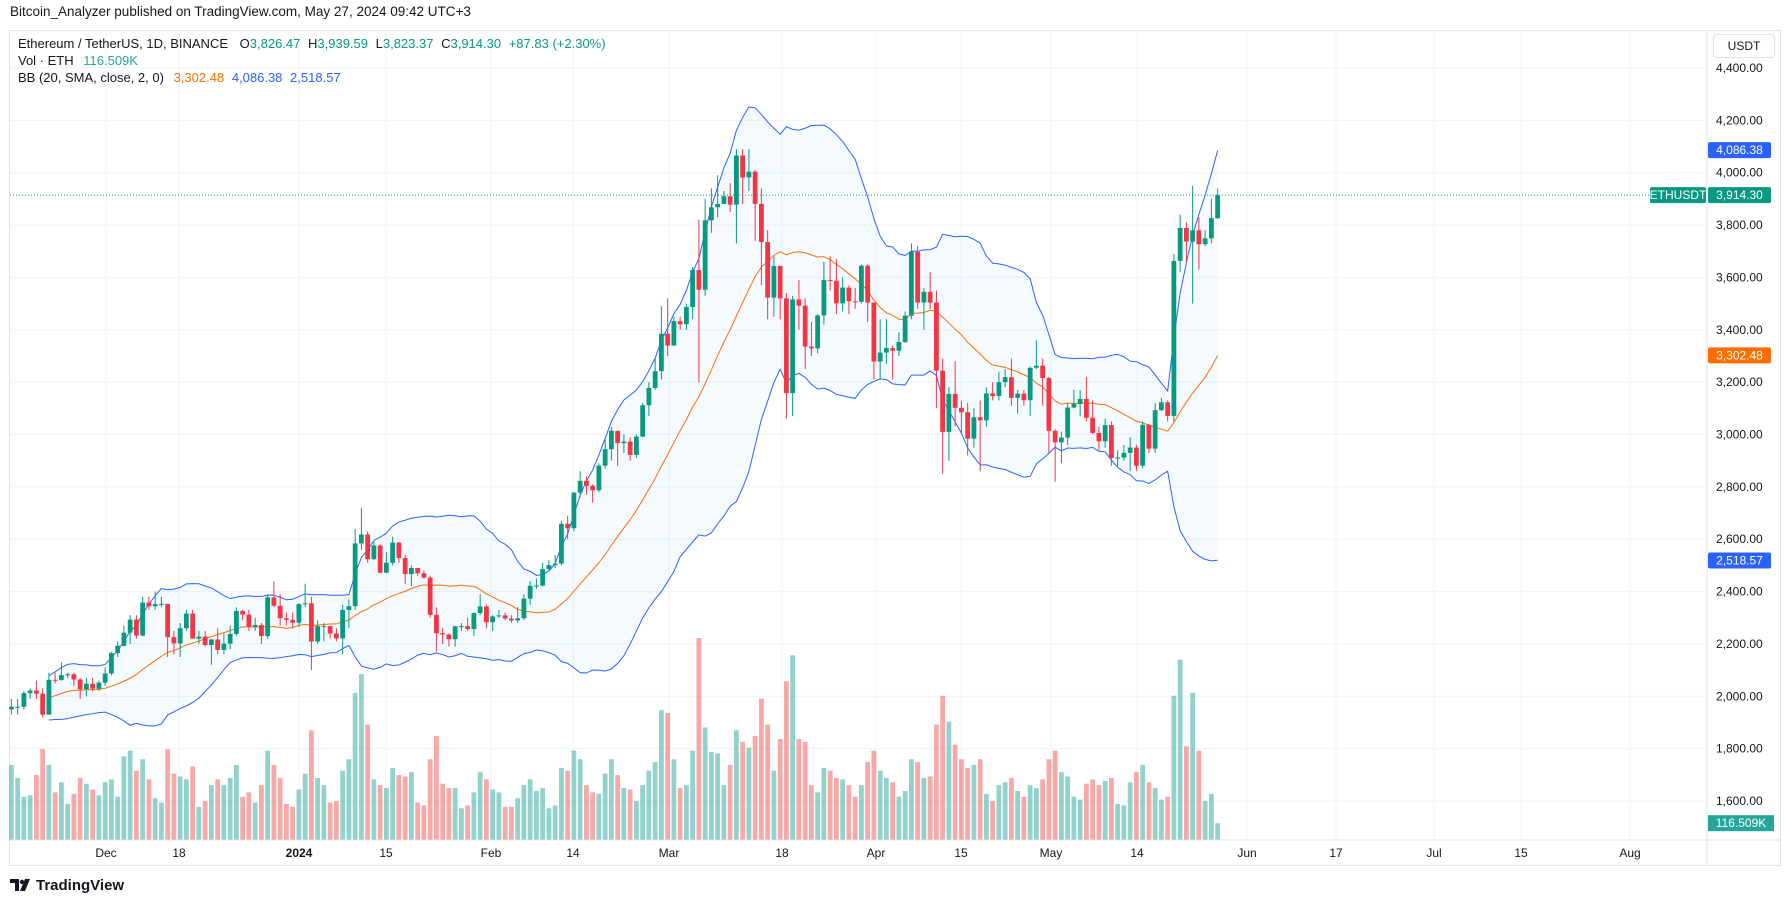 The image size is (1787, 904). I want to click on symbol-title: Ethereum / TetherUS, 1D, BINANCE, so click(123, 43).